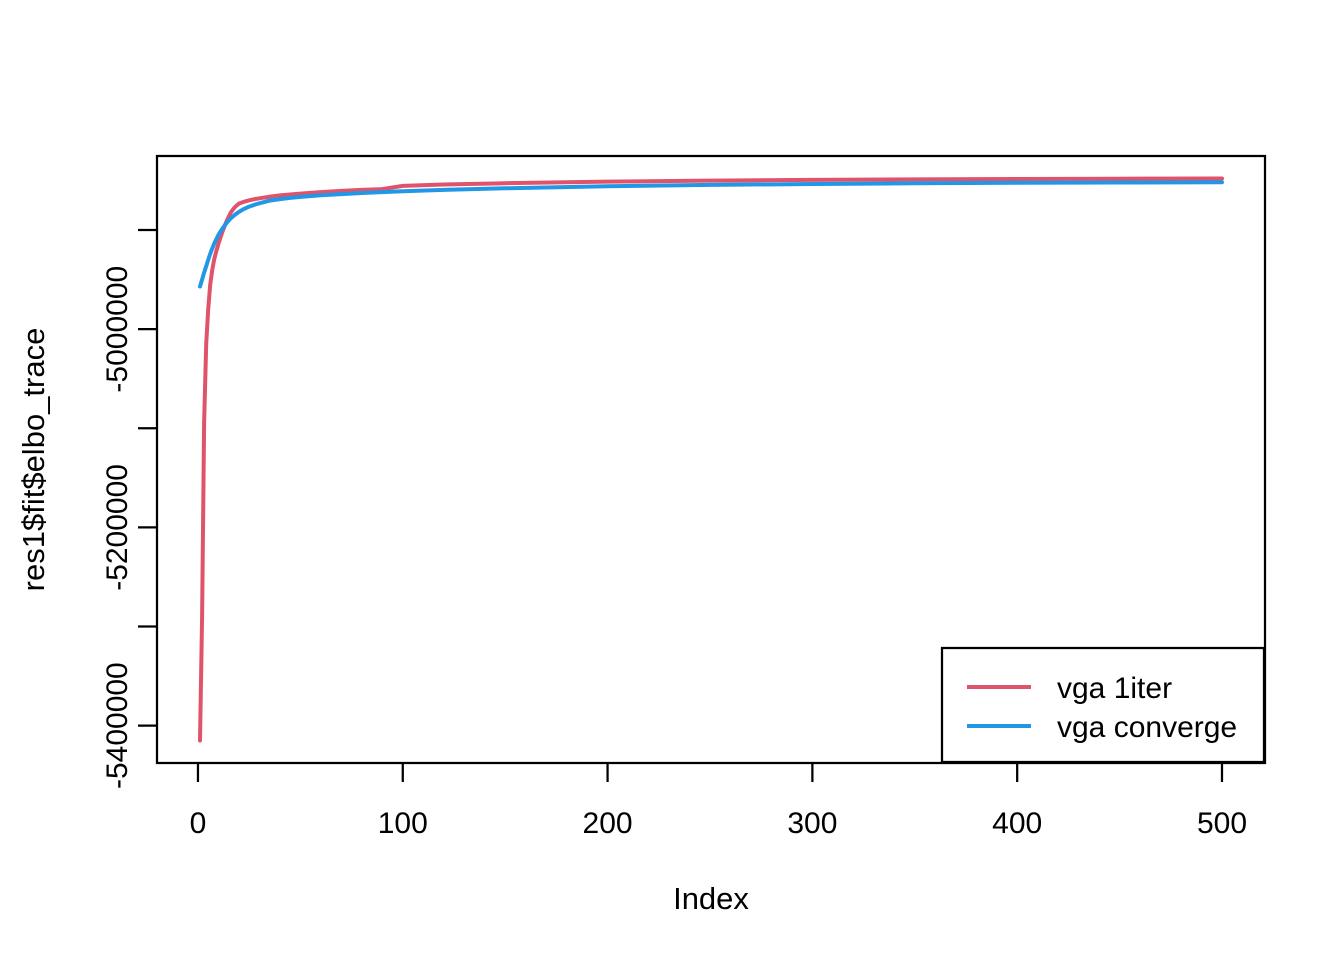  What do you see at coordinates (711, 234) in the screenshot?
I see `series-line-vga-converge` at bounding box center [711, 234].